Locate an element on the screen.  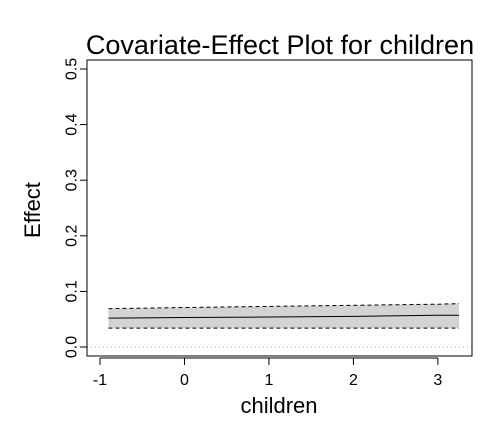
confidence-band is located at coordinates (283, 316).